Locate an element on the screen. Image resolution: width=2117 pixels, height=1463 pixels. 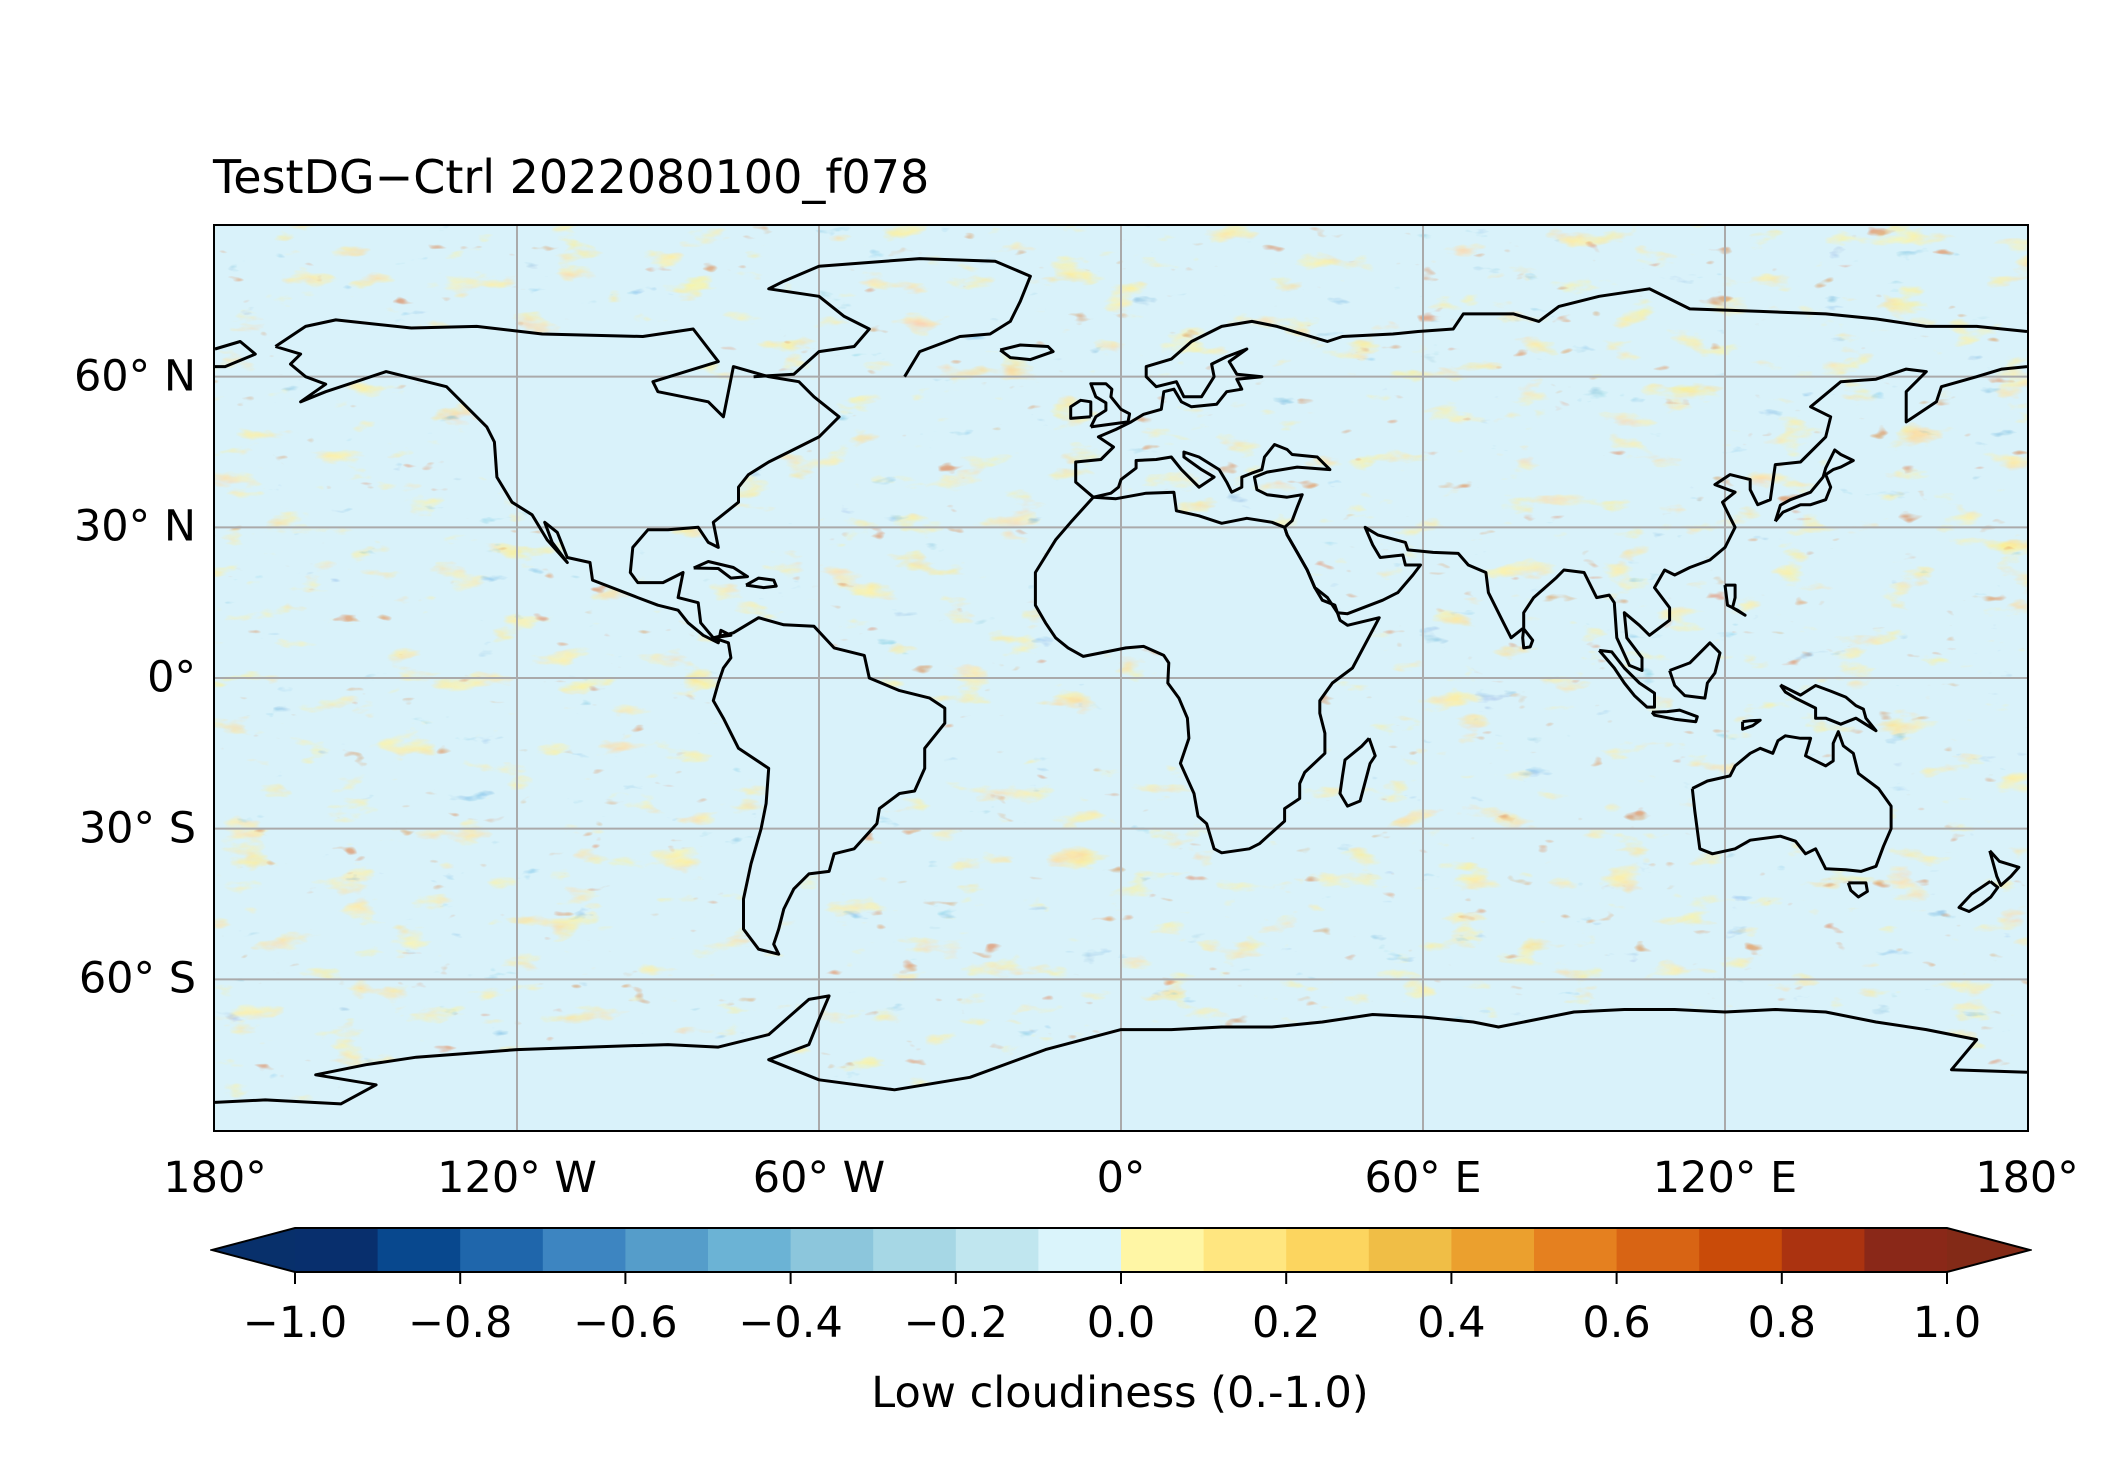
colorbar-tick-label: 0.4 is located at coordinates (1451, 1323).